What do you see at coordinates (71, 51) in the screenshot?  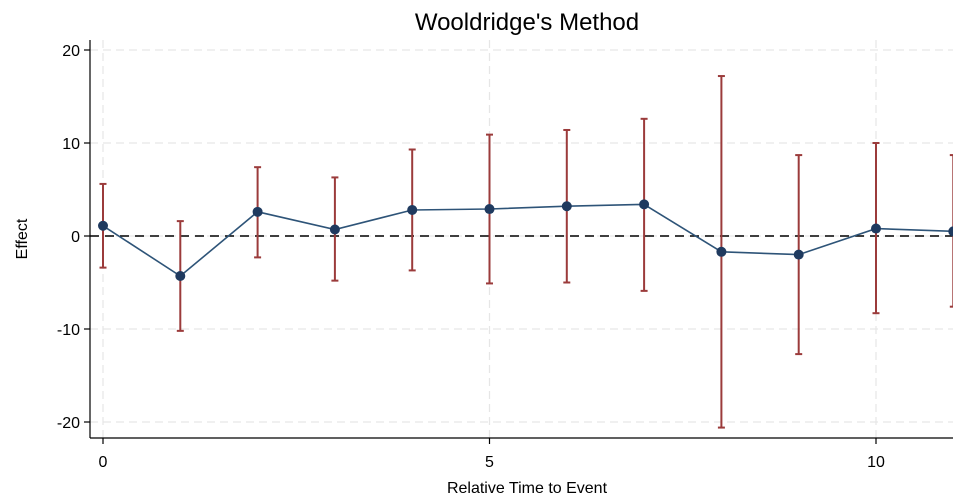 I see `y-tick-label: 20` at bounding box center [71, 51].